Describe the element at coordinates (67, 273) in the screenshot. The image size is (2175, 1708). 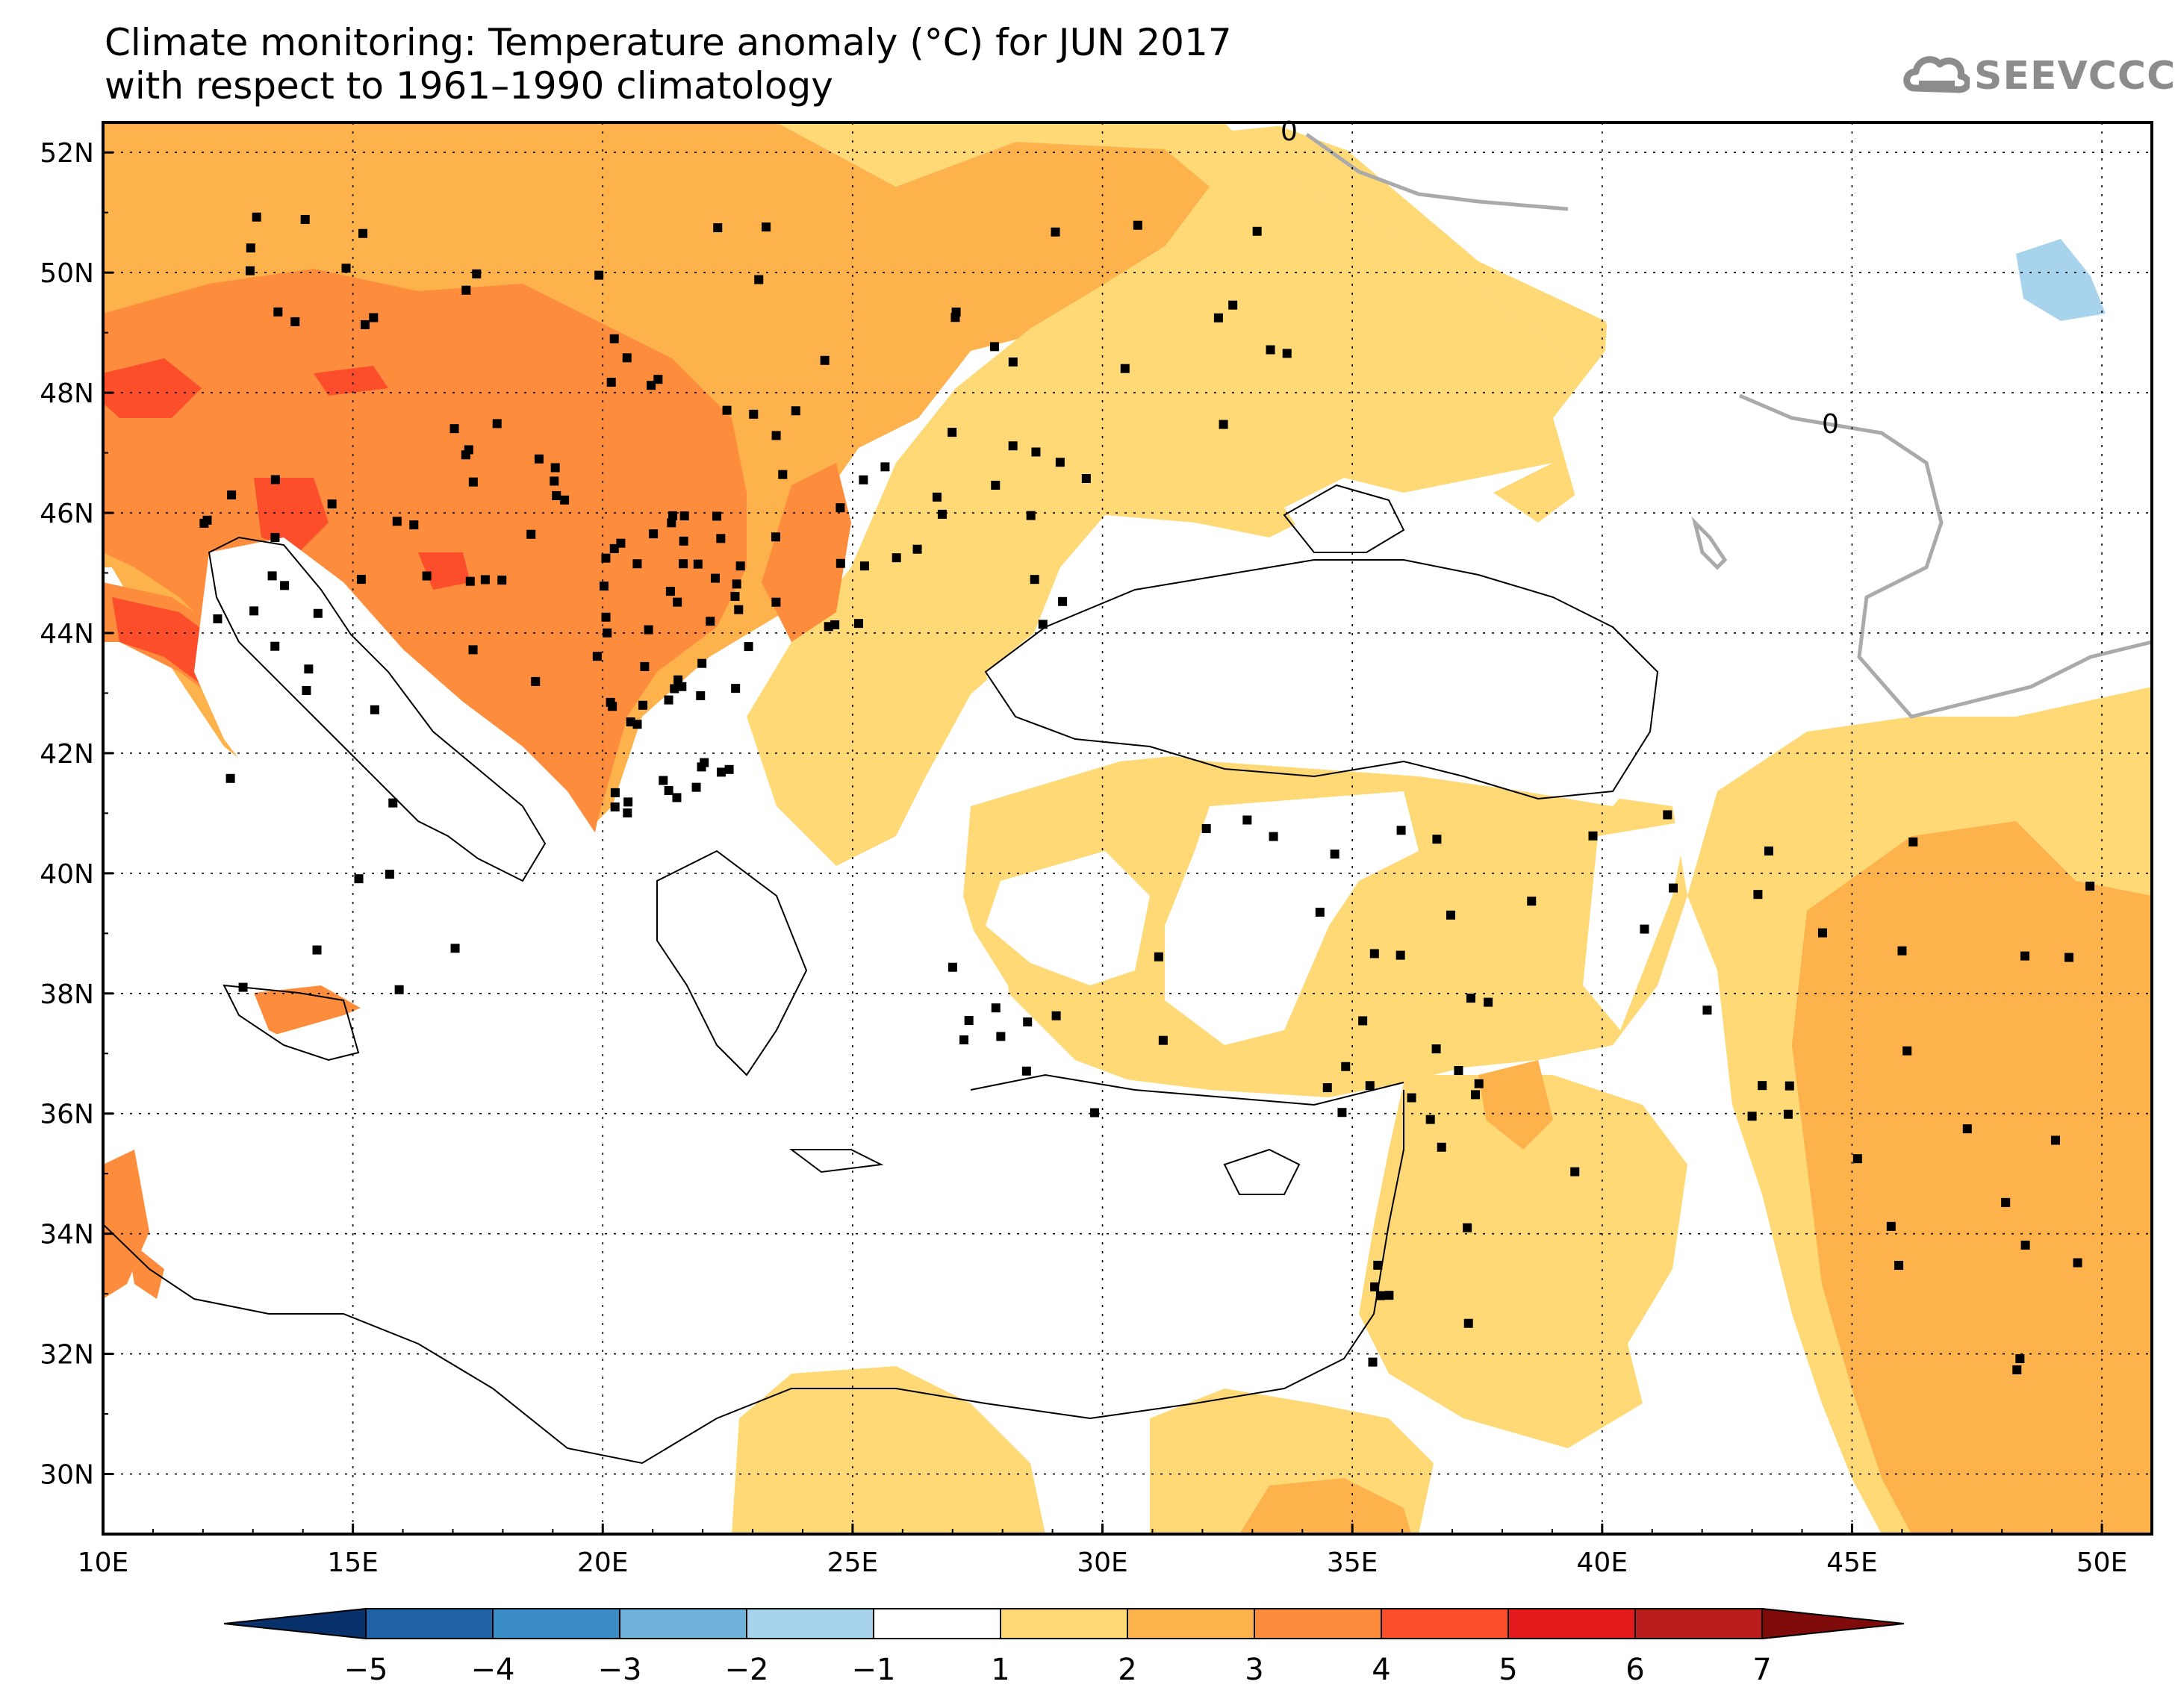
I see `y-tick-label: 50N` at that location.